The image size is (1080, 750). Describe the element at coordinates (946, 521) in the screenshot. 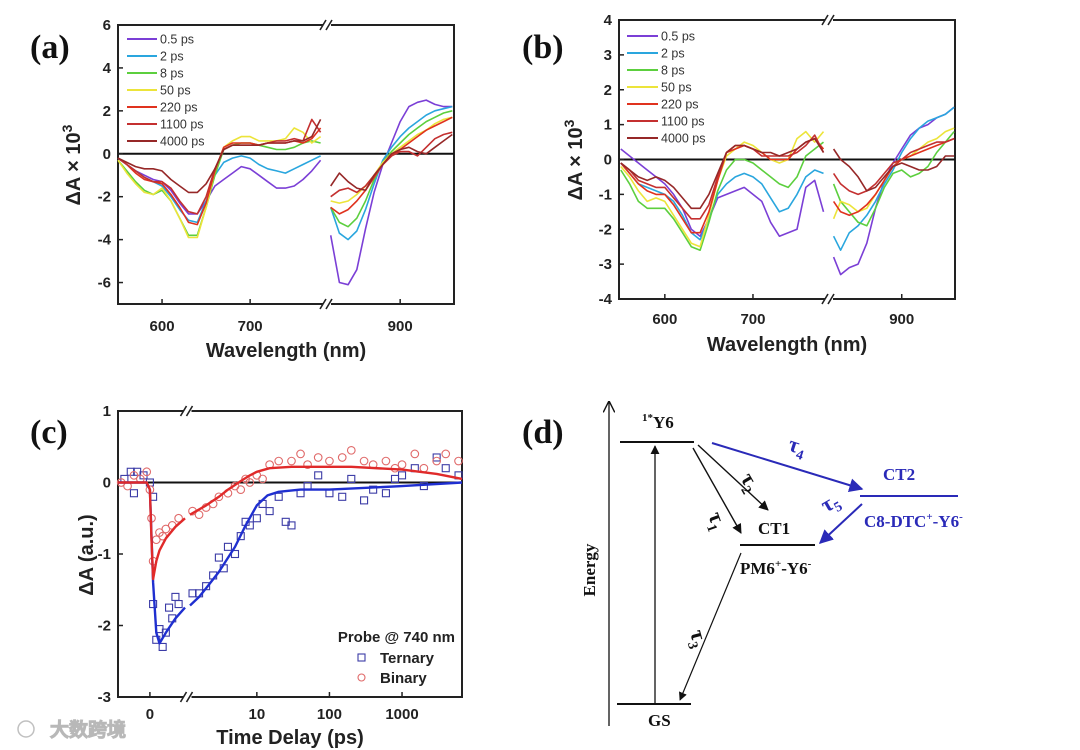

I see `ct2-description-part: -Y6` at that location.